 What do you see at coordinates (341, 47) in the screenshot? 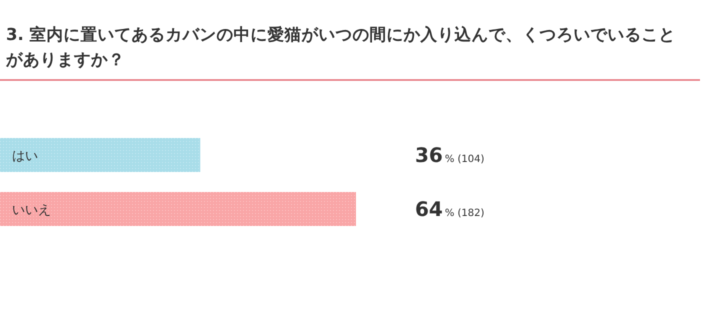
I see `chart-title: 3. 室内に置いてあるカバンの中に愛猫がいつの間にか入り込んで、くつろいでいることがありますか？` at bounding box center [341, 47].